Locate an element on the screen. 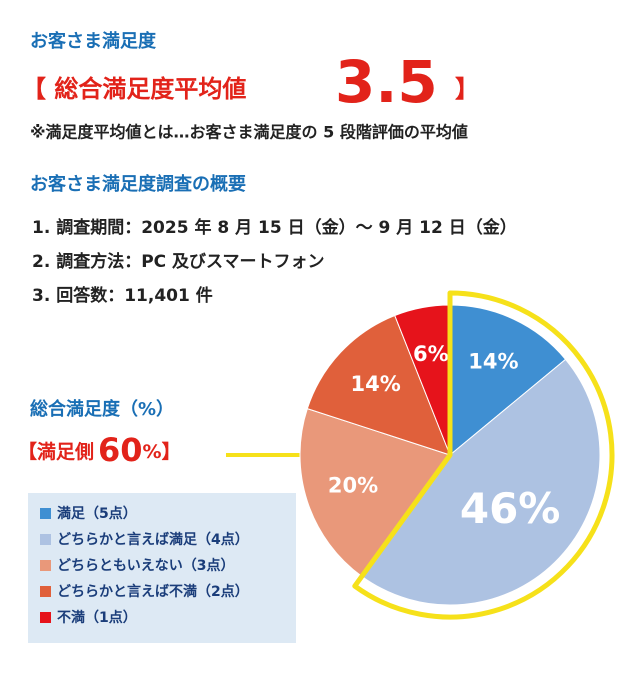 The height and width of the screenshot is (676, 630). legend-box is located at coordinates (162, 568).